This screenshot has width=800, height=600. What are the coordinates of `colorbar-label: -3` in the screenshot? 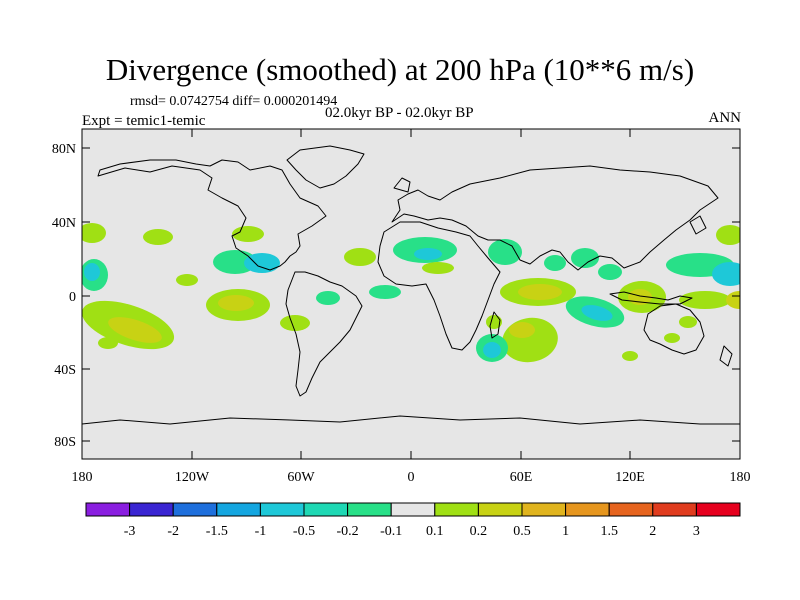 It's located at (130, 531).